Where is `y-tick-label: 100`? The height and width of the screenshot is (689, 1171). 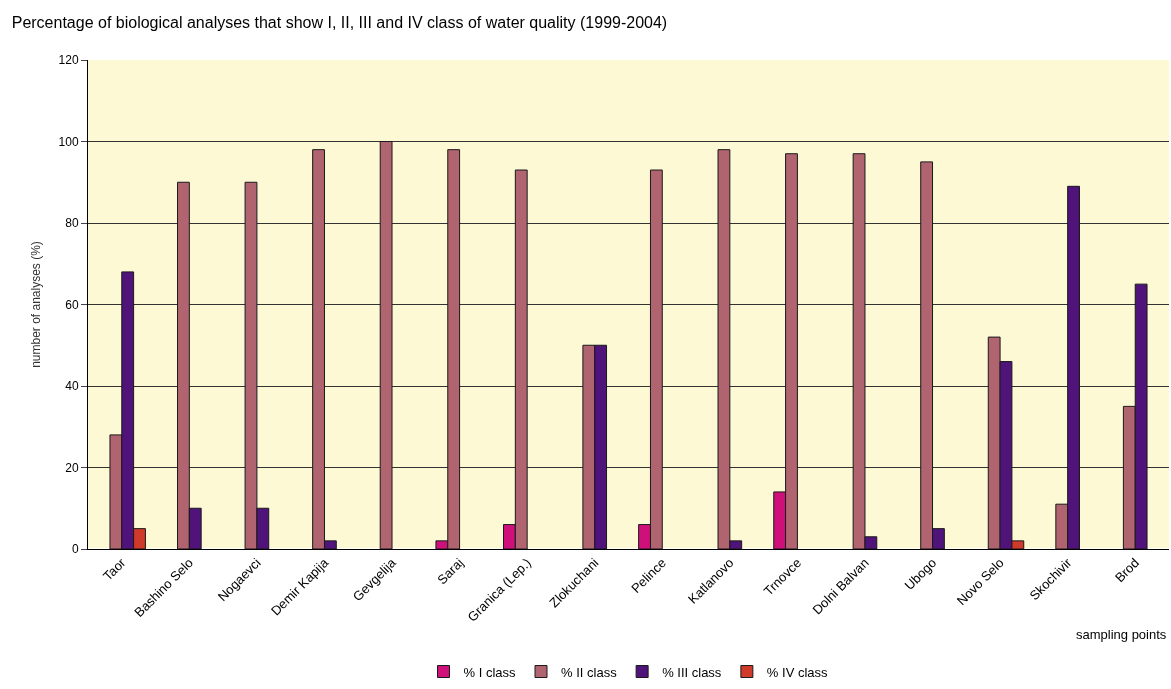
y-tick-label: 100 is located at coordinates (68, 141).